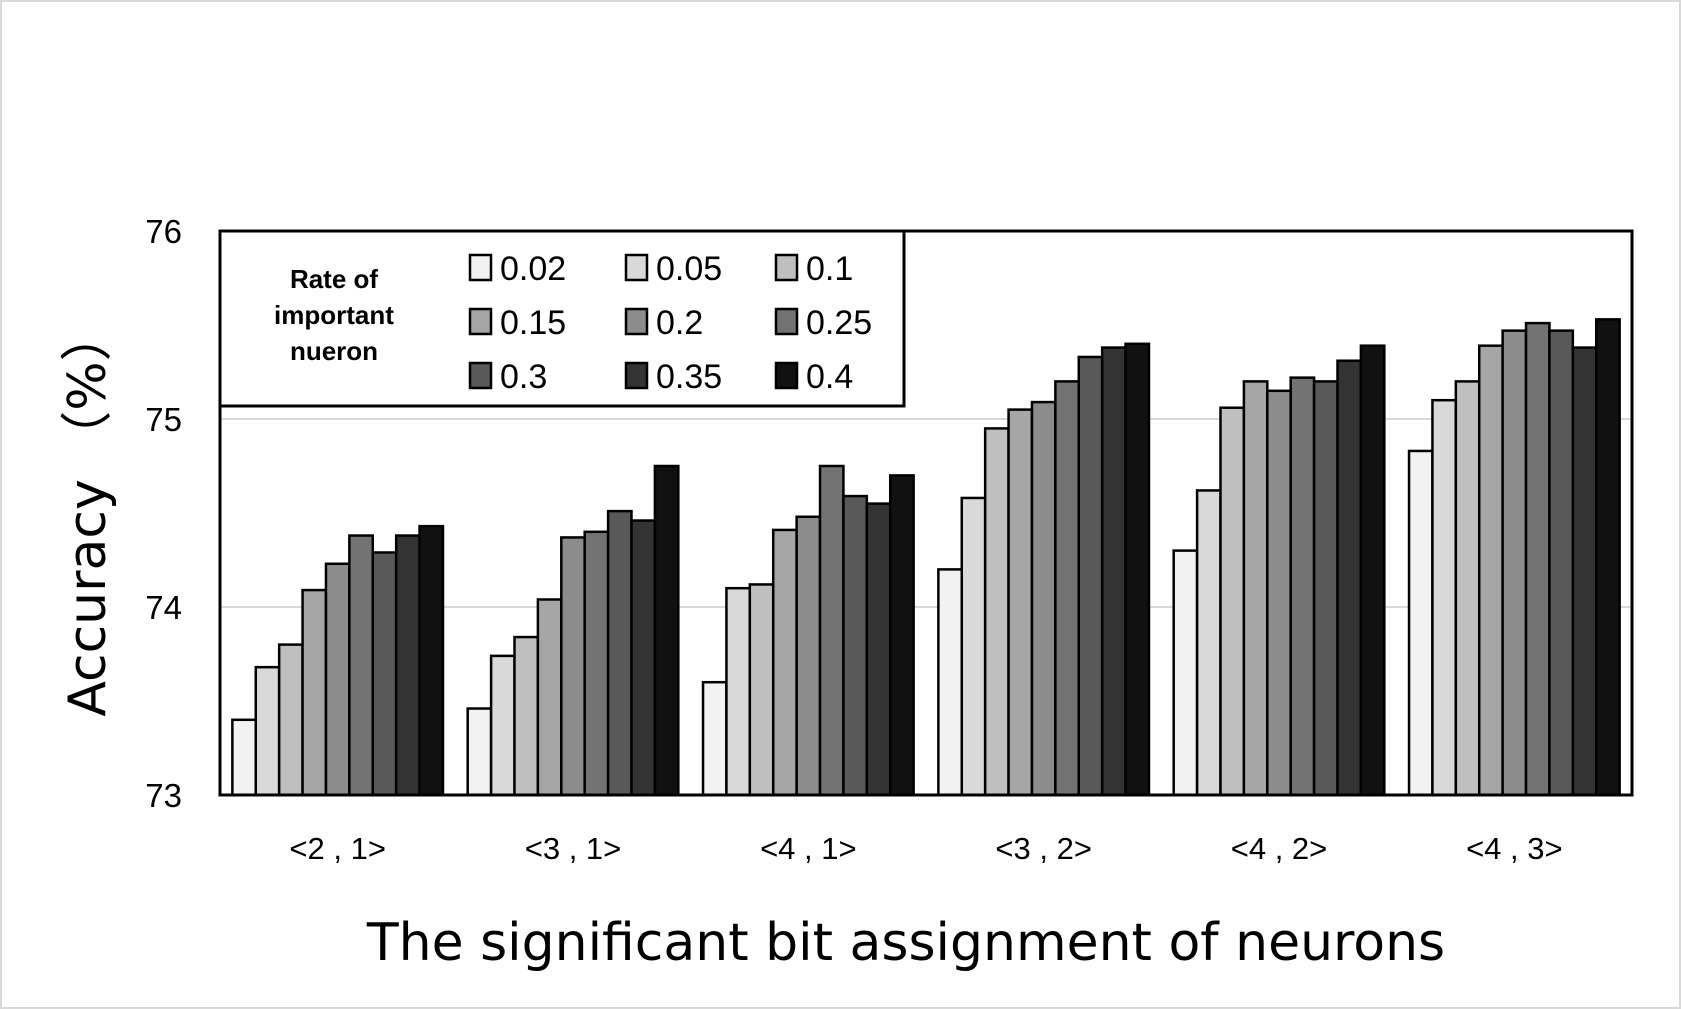 The height and width of the screenshot is (1009, 1681). I want to click on x-tick-label: <2 , 1>, so click(337, 848).